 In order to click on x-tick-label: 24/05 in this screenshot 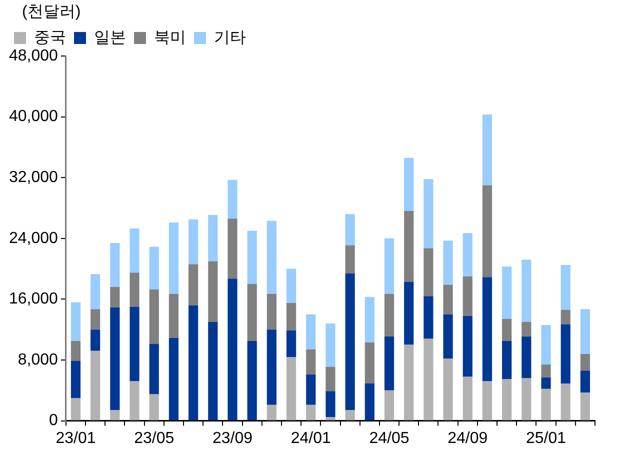, I will do `click(389, 438)`.